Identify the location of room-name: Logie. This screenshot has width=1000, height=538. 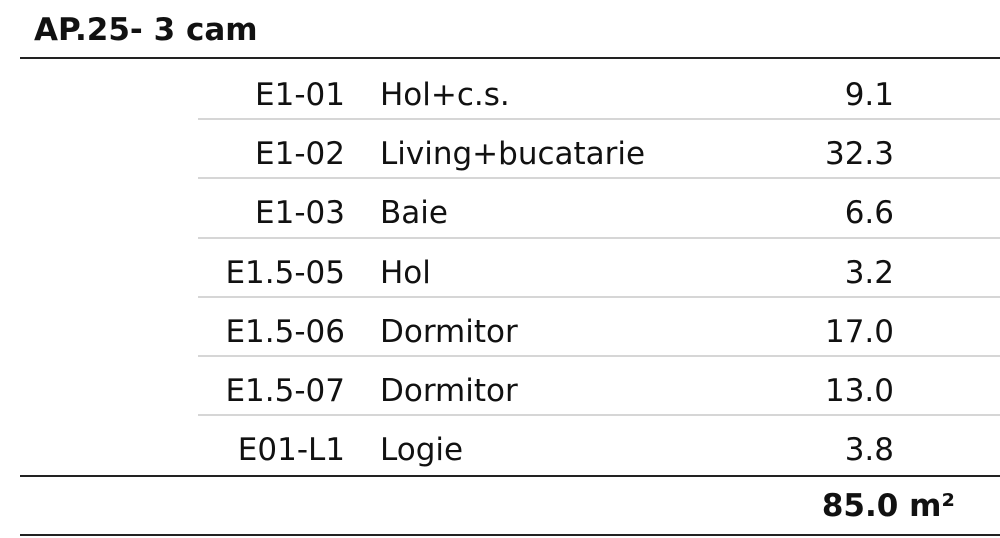
(422, 450).